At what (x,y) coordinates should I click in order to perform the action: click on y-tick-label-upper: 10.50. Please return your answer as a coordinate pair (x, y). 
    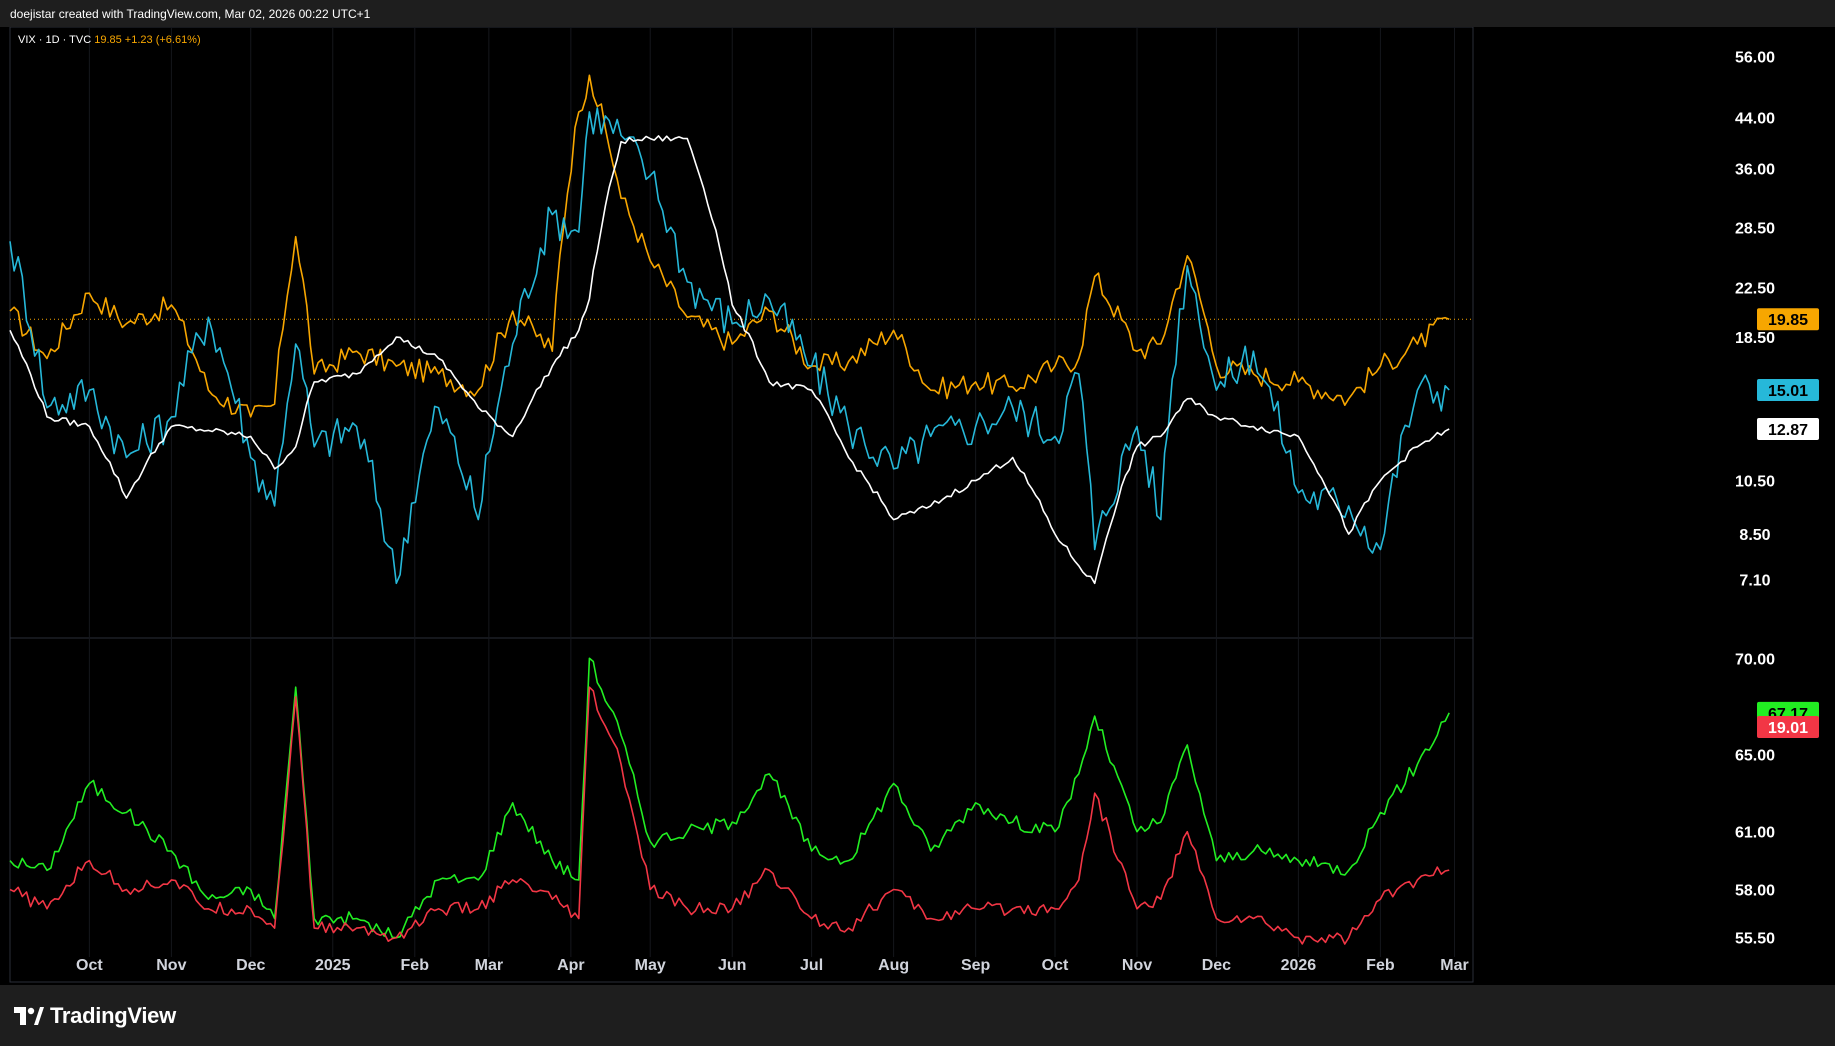
    Looking at the image, I should click on (1755, 482).